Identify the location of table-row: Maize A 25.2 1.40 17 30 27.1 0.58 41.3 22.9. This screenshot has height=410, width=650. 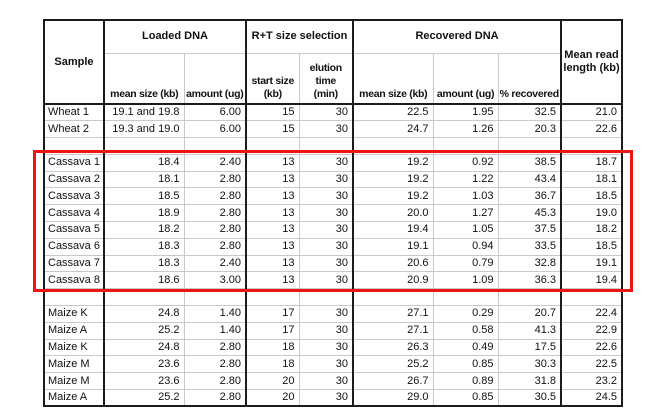
(333, 331).